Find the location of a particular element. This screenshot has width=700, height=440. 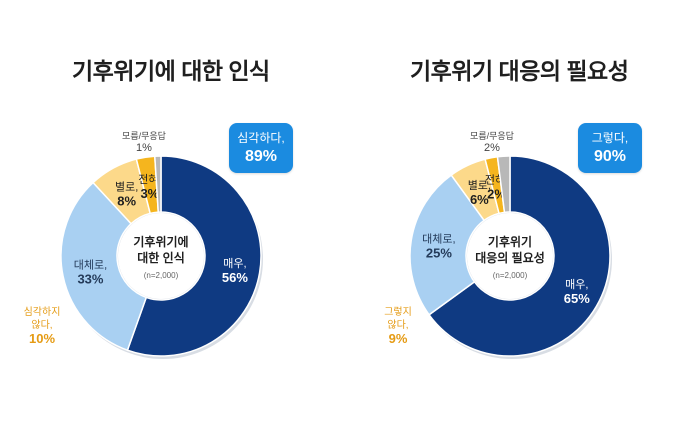

slice-value-1: 33% is located at coordinates (90, 278).